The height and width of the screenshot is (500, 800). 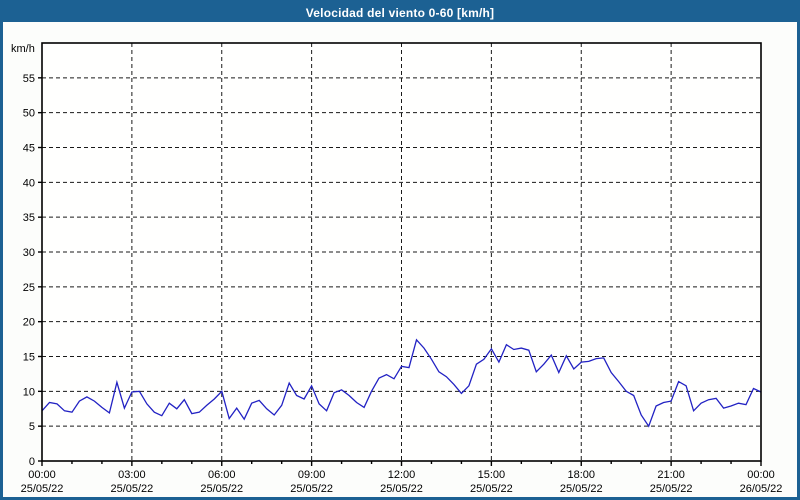 I want to click on y-tick-label-40: 40, so click(x=29, y=183).